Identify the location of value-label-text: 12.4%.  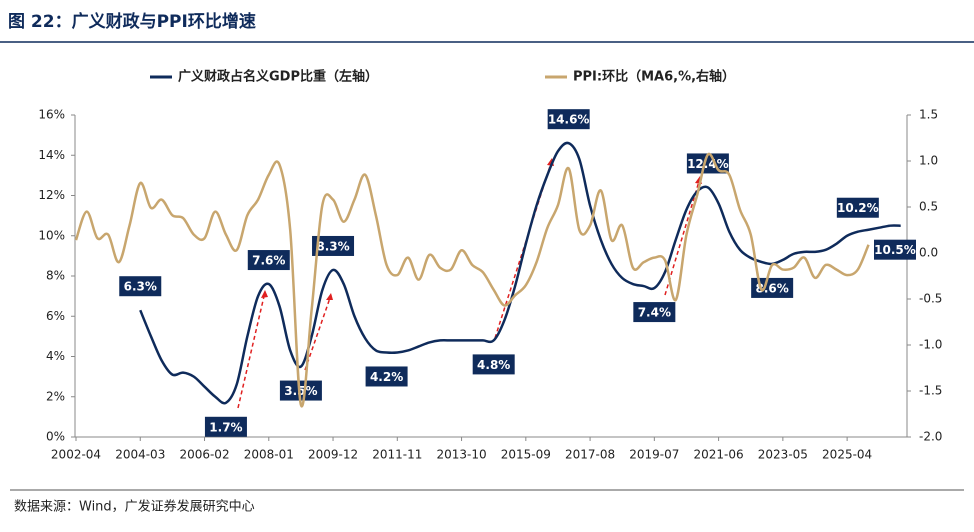
(708, 164).